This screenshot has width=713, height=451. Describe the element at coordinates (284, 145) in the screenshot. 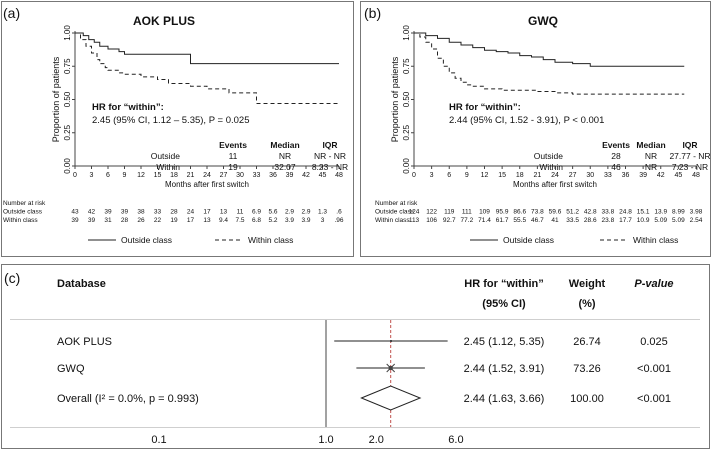

I see `stats-header: Median` at that location.